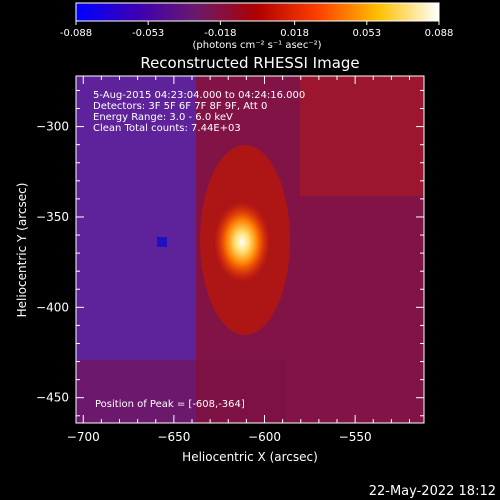  What do you see at coordinates (219, 437) in the screenshot?
I see `x-axis-tick-labels: −700 −650 −600 −550` at bounding box center [219, 437].